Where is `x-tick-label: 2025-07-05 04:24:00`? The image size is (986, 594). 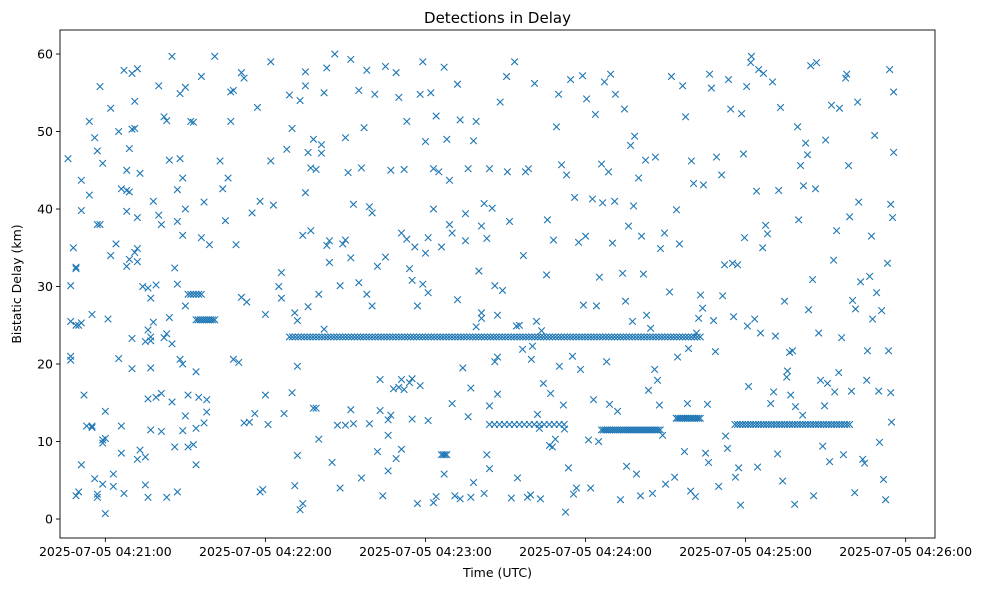
x-tick-label: 2025-07-05 04:24:00 is located at coordinates (585, 551).